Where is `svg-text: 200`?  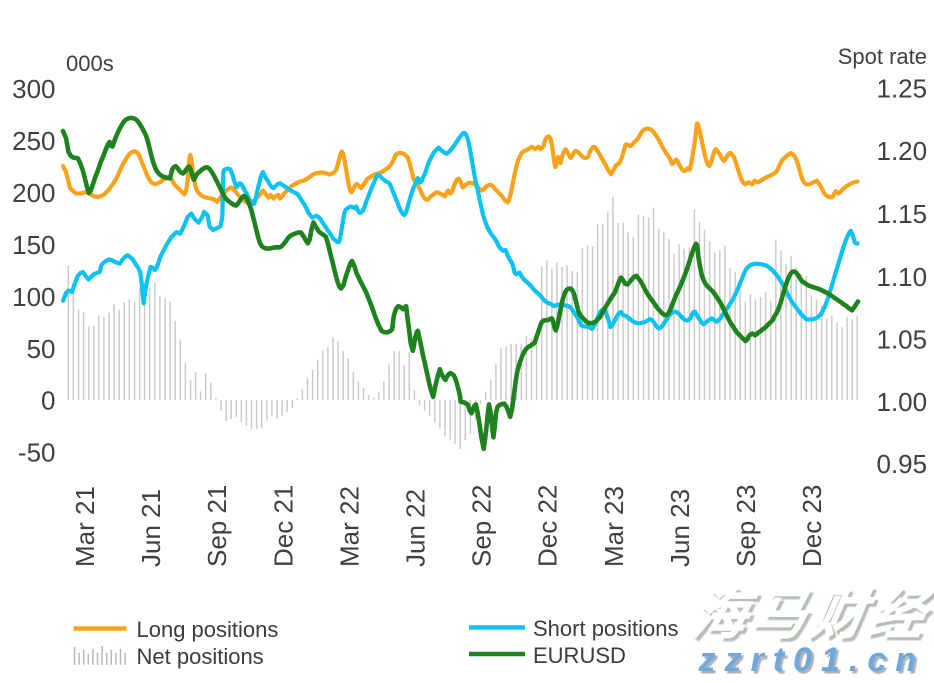
svg-text: 200 is located at coordinates (33, 193).